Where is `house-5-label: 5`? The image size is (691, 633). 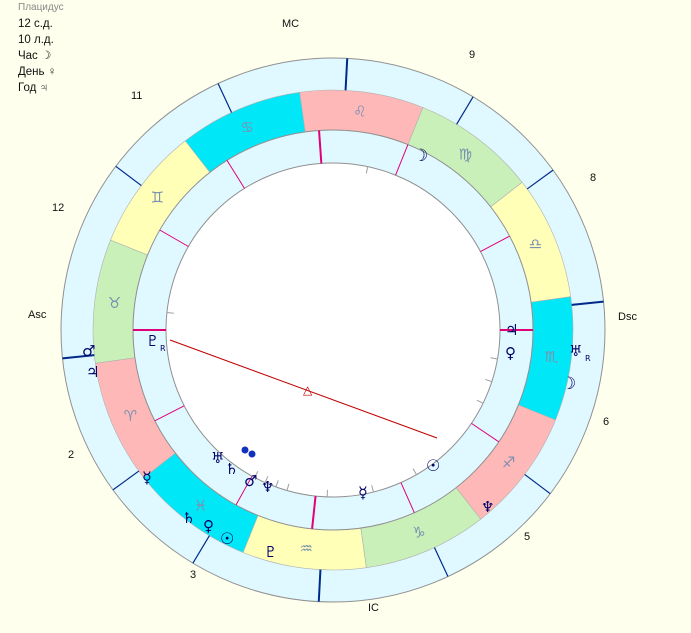 house-5-label: 5 is located at coordinates (527, 537).